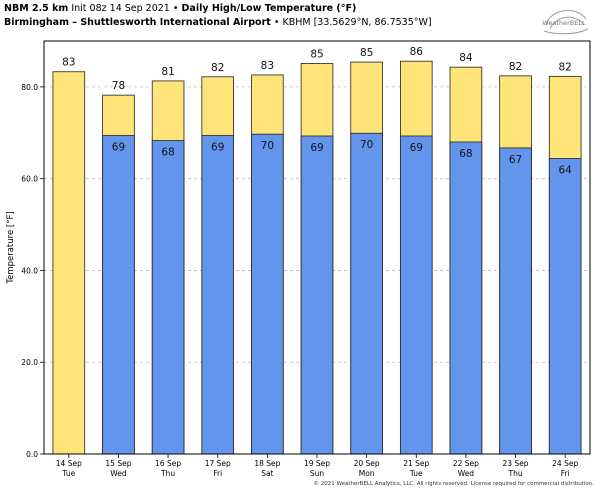 Image resolution: width=600 pixels, height=493 pixels. What do you see at coordinates (36, 8) in the screenshot?
I see `model-name: NBM 2.5 km` at bounding box center [36, 8].